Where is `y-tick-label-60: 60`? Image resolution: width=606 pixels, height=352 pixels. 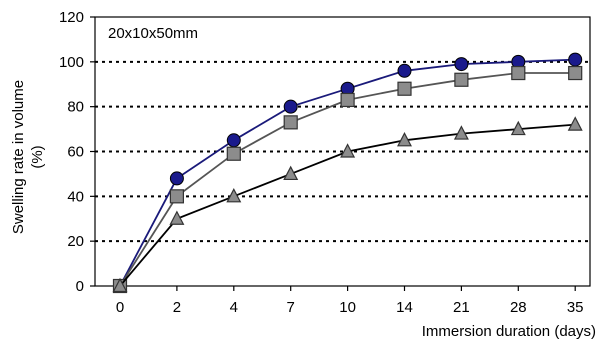 y-tick-label-60: 60 is located at coordinates (75, 152).